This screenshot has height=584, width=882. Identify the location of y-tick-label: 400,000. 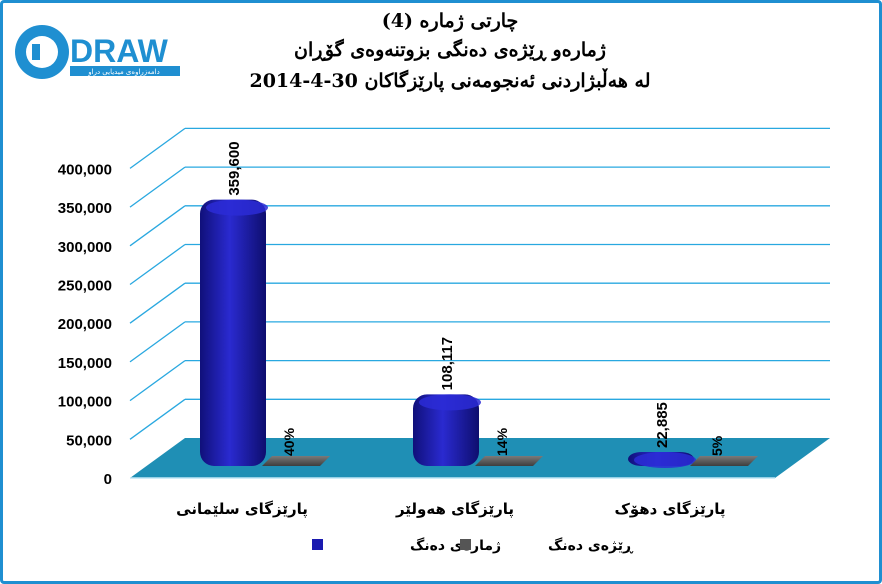
(85, 169).